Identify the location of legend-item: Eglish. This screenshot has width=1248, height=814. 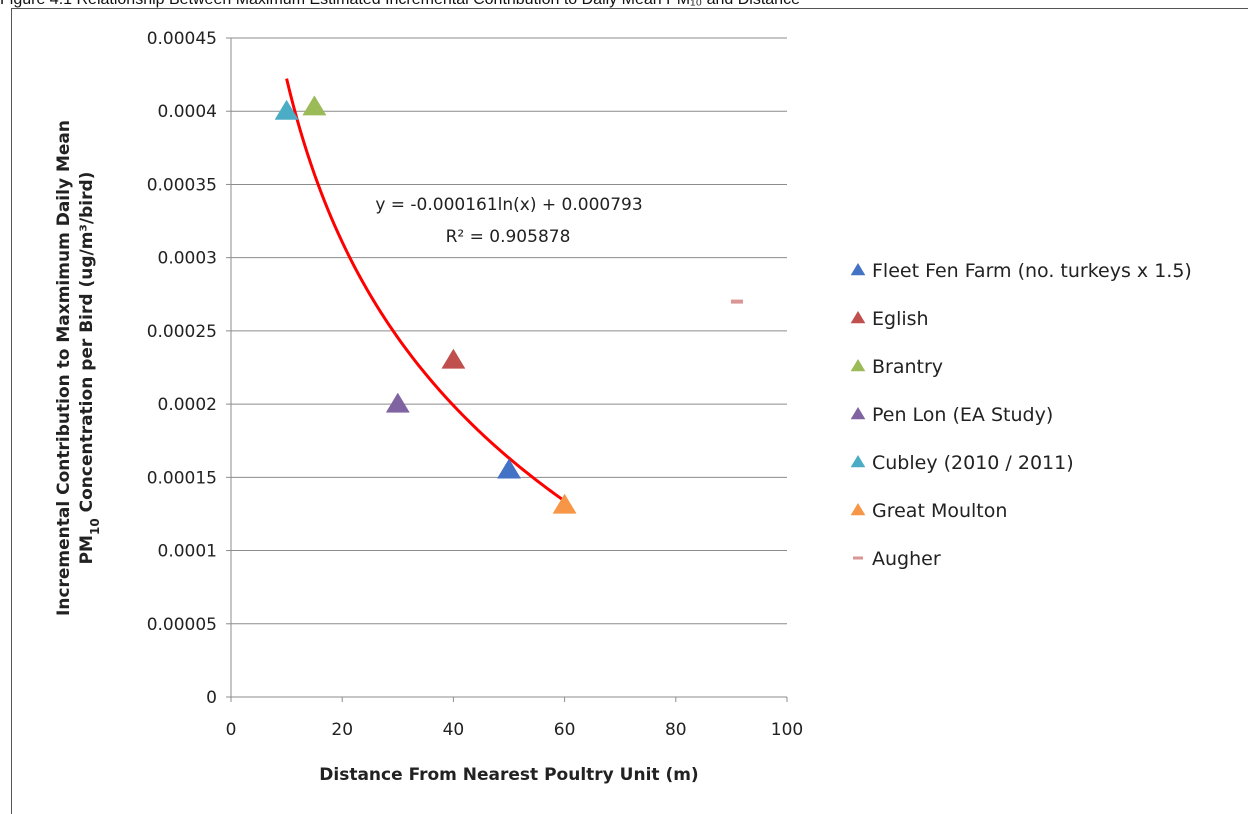
(889, 319).